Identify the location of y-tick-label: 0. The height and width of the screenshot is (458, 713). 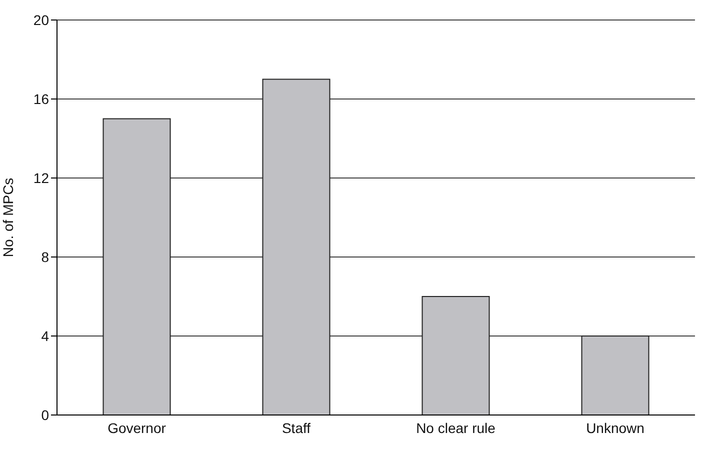
(45, 414).